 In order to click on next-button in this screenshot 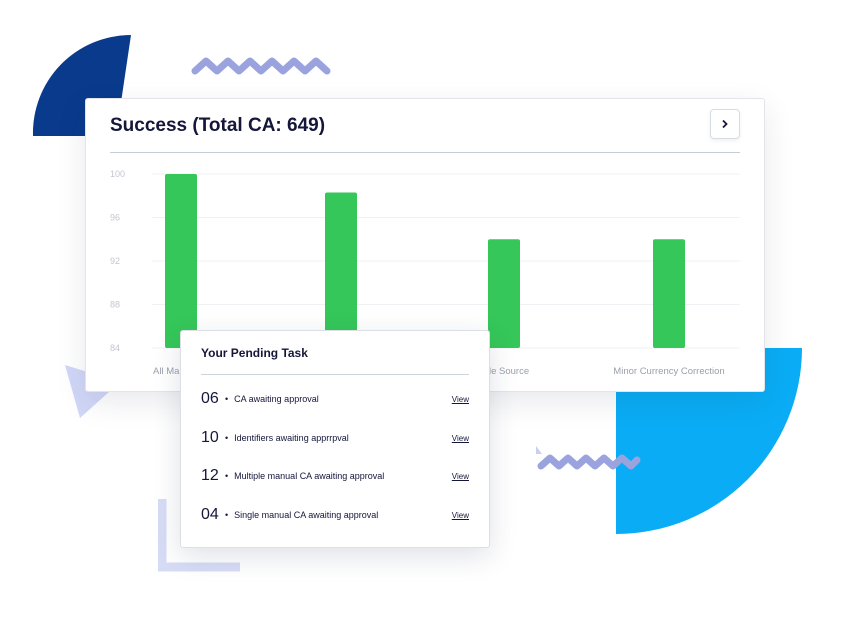, I will do `click(725, 124)`.